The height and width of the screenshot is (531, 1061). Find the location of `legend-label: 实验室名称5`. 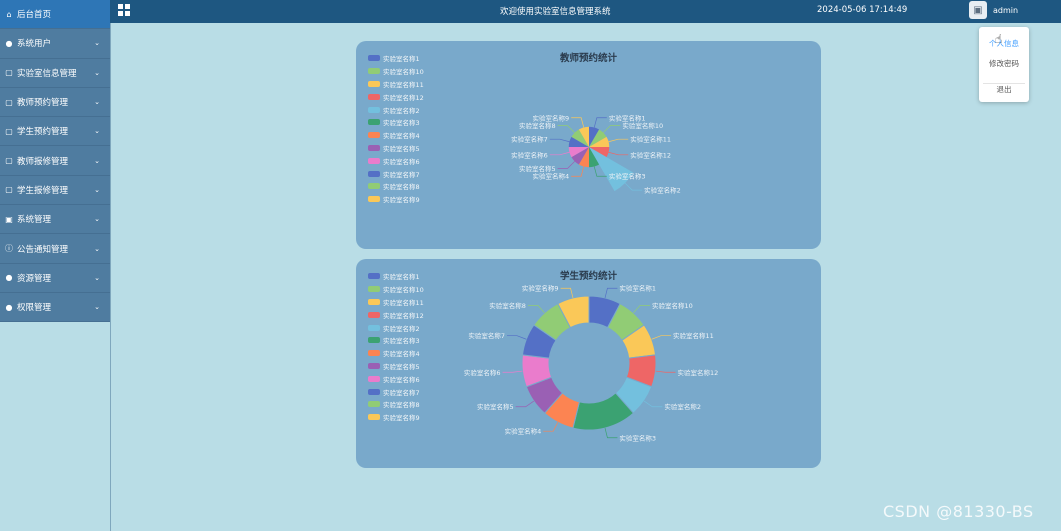

legend-label: 实验室名称5 is located at coordinates (401, 366).